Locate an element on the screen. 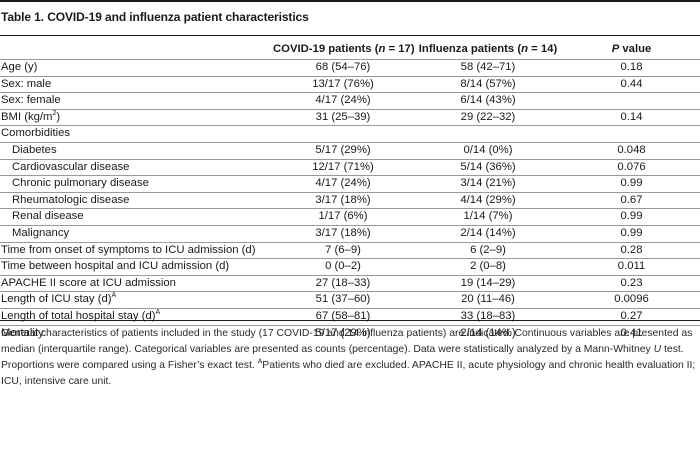 This screenshot has height=451, width=700. p-value: 0.18 is located at coordinates (631, 68).